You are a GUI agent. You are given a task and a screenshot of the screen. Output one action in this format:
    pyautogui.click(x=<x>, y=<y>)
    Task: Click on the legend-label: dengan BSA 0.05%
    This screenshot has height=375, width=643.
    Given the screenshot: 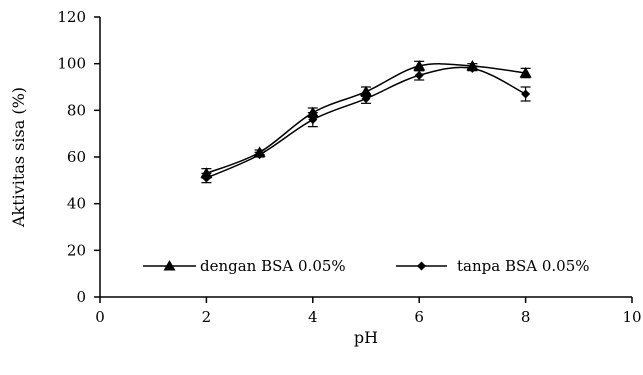 What is the action you would take?
    pyautogui.click(x=273, y=266)
    